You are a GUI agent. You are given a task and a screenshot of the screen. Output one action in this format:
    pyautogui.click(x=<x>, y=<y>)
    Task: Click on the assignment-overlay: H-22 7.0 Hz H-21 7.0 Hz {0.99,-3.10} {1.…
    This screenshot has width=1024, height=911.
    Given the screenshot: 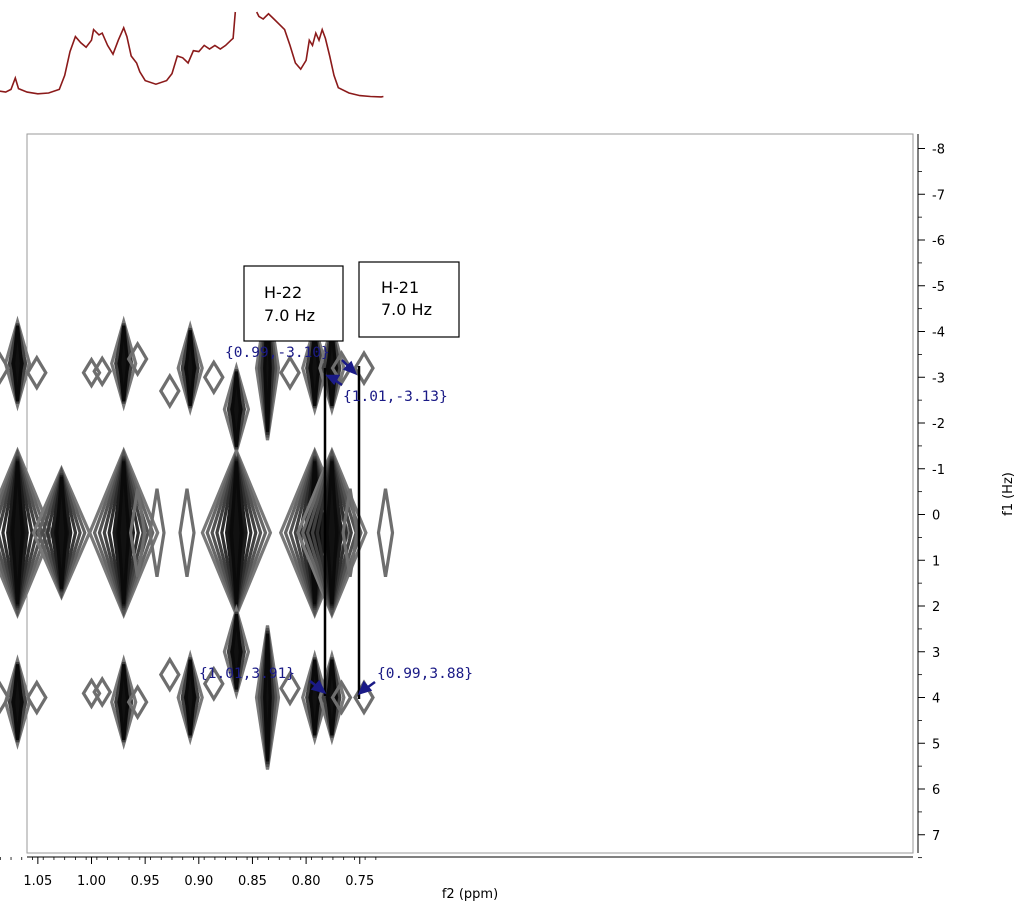 What is the action you would take?
    pyautogui.click(x=336, y=480)
    